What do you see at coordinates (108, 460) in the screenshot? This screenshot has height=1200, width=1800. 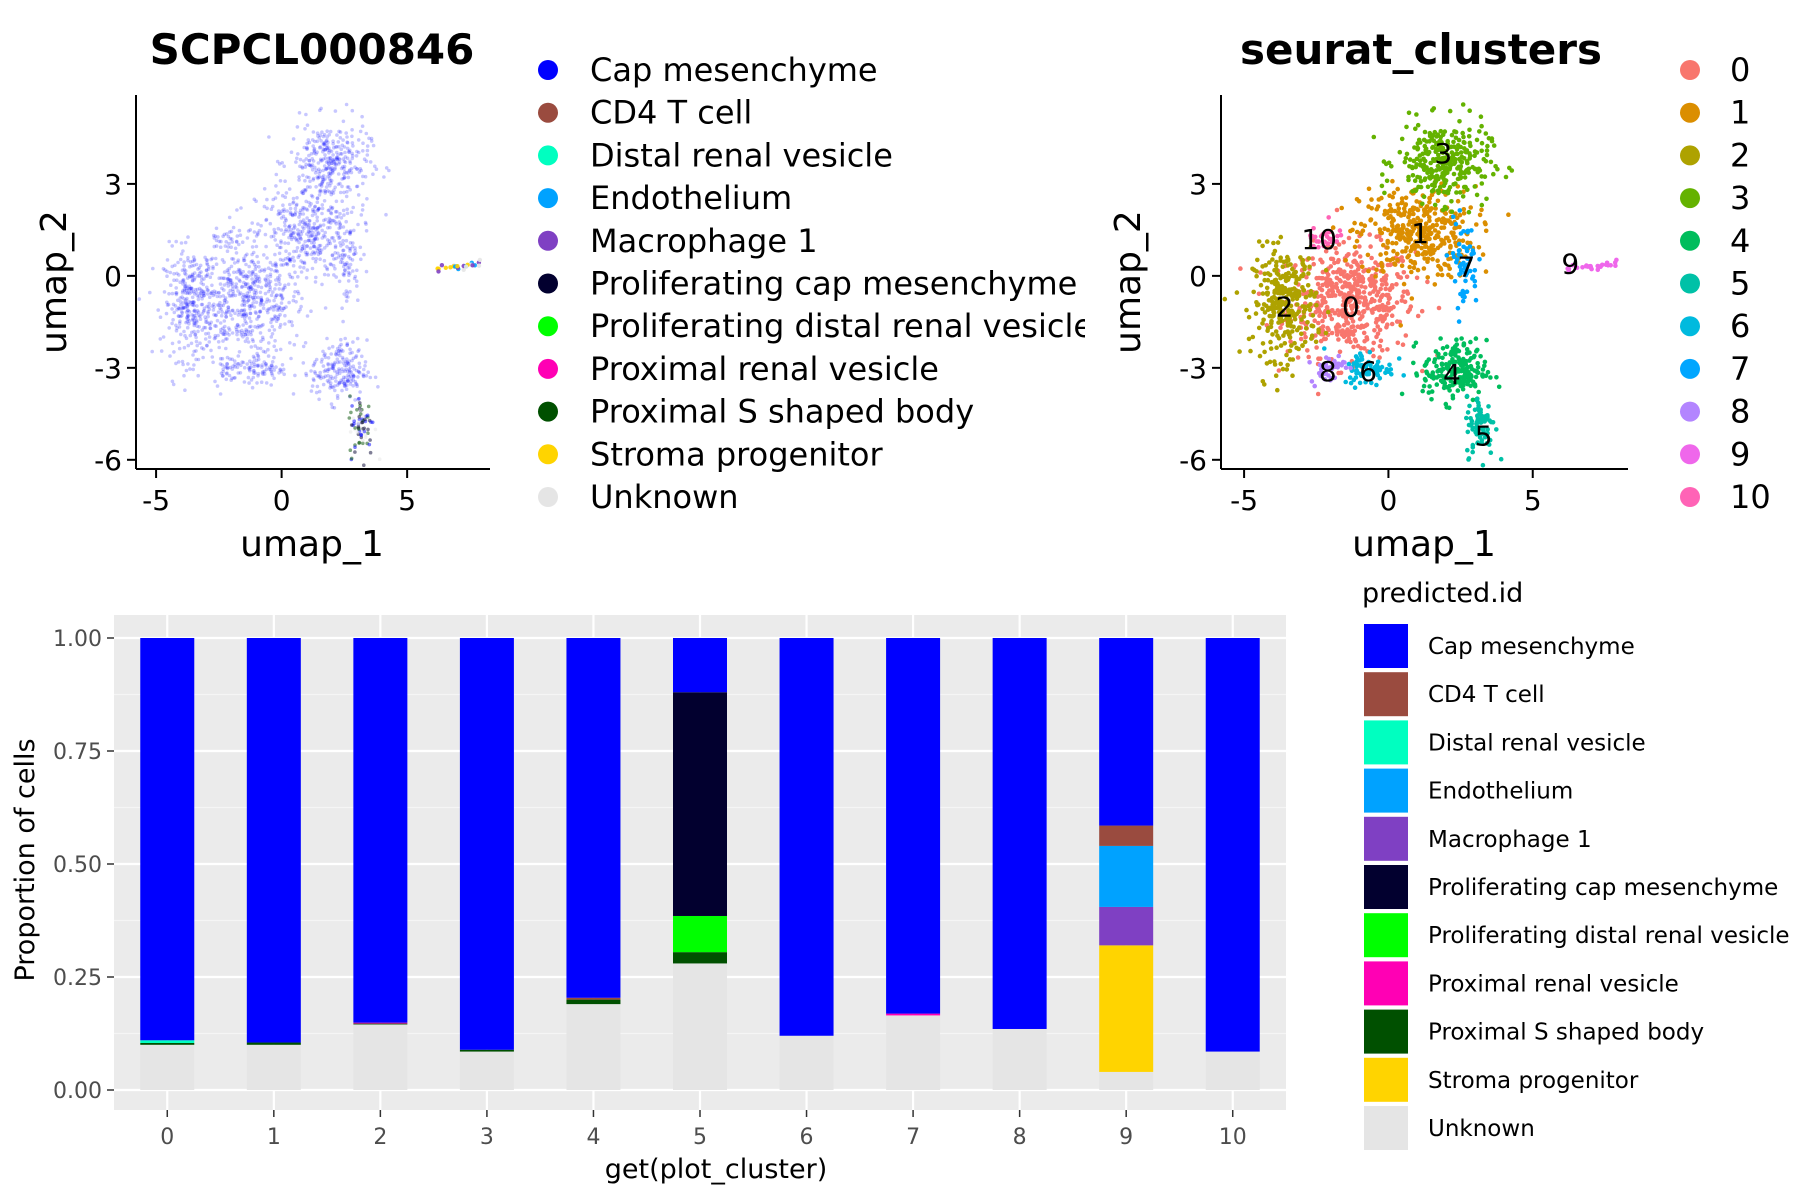 I see `y-tick-label: -6` at bounding box center [108, 460].